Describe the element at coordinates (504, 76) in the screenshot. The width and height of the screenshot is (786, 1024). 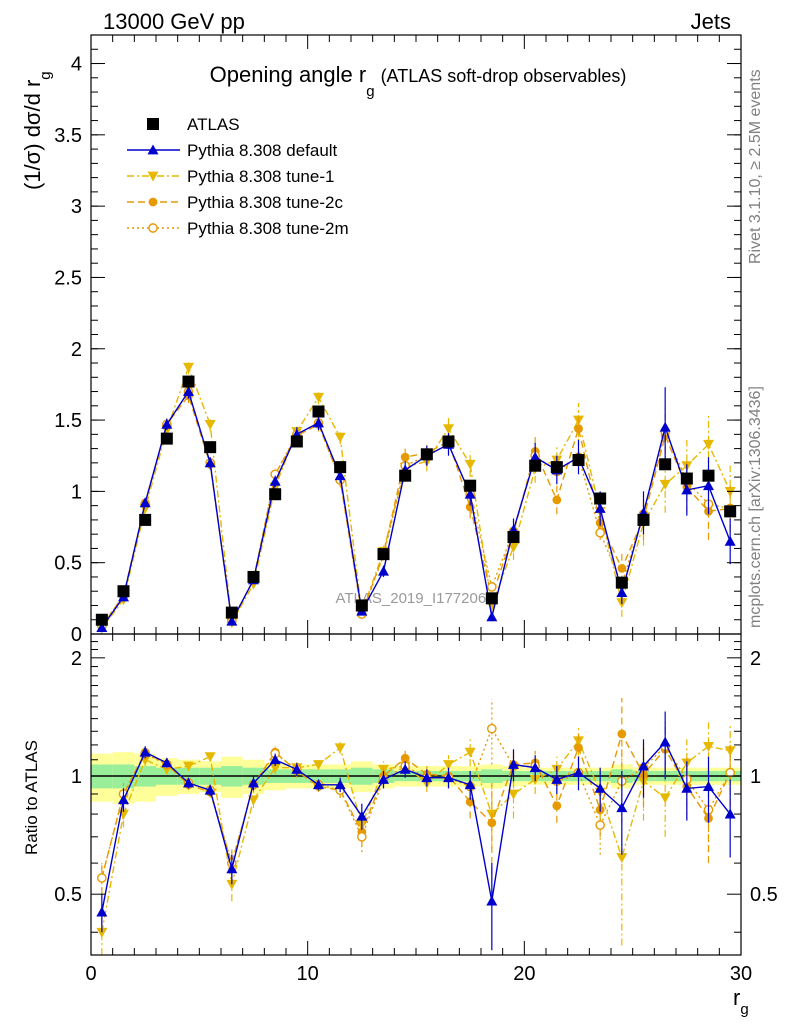
I see `main-title-extra: (ATLAS soft-drop observables)` at that location.